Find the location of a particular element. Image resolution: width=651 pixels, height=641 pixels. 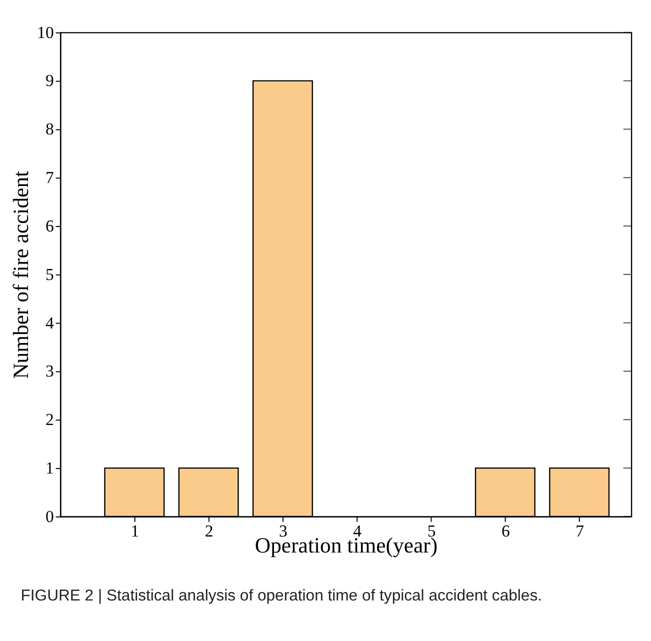

caption: FIGURE 2 | Statistical analysis of operation time of typical accident cables. is located at coordinates (281, 595).